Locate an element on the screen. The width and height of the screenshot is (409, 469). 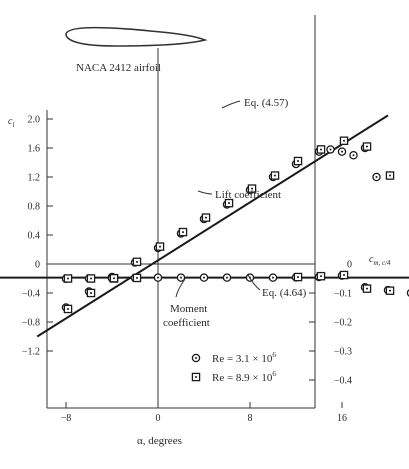
x-tick-label: 8 is located at coordinates (250, 418).